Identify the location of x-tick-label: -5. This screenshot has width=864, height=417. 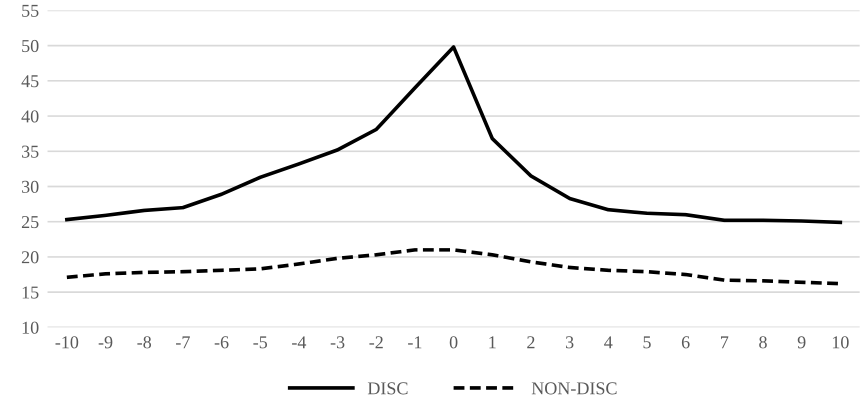
(260, 342).